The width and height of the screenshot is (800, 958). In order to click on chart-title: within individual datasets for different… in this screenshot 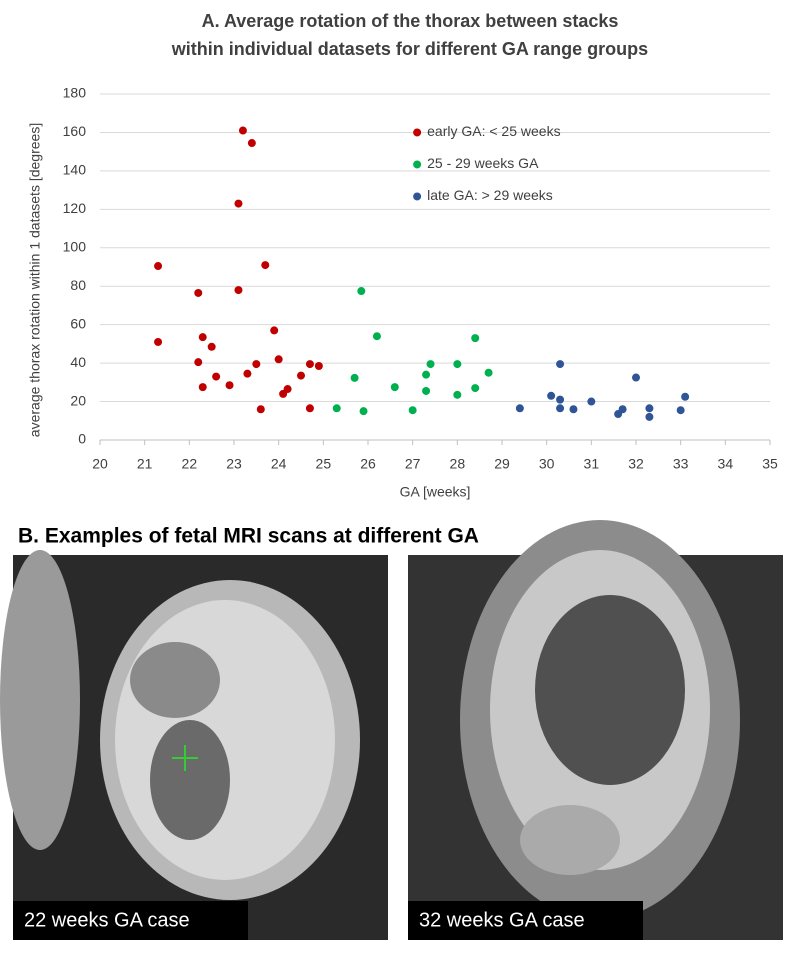, I will do `click(409, 49)`.